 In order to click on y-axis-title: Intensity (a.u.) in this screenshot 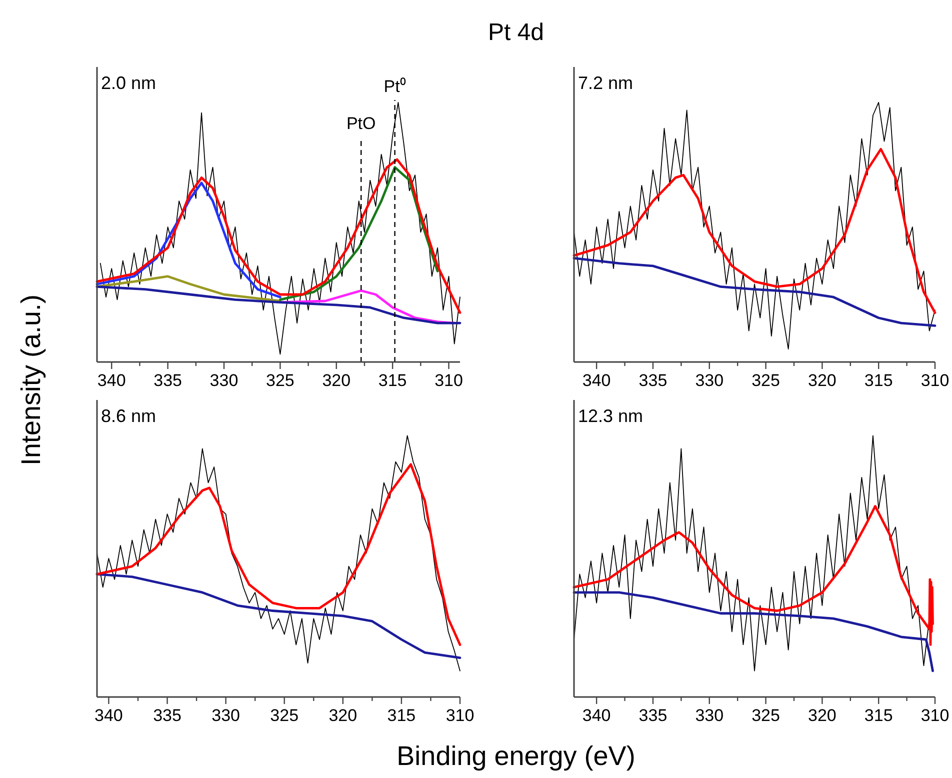, I will do `click(31, 380)`.